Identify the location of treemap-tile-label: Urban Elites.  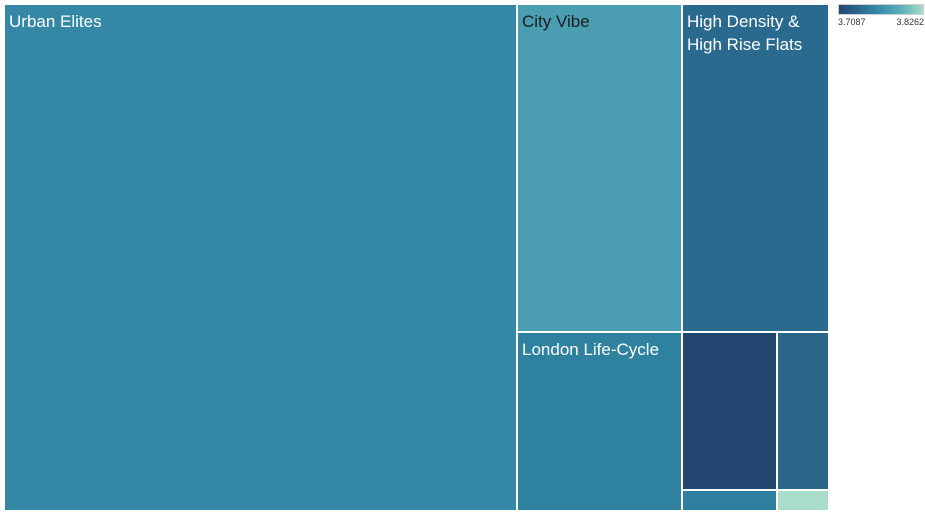
(55, 21).